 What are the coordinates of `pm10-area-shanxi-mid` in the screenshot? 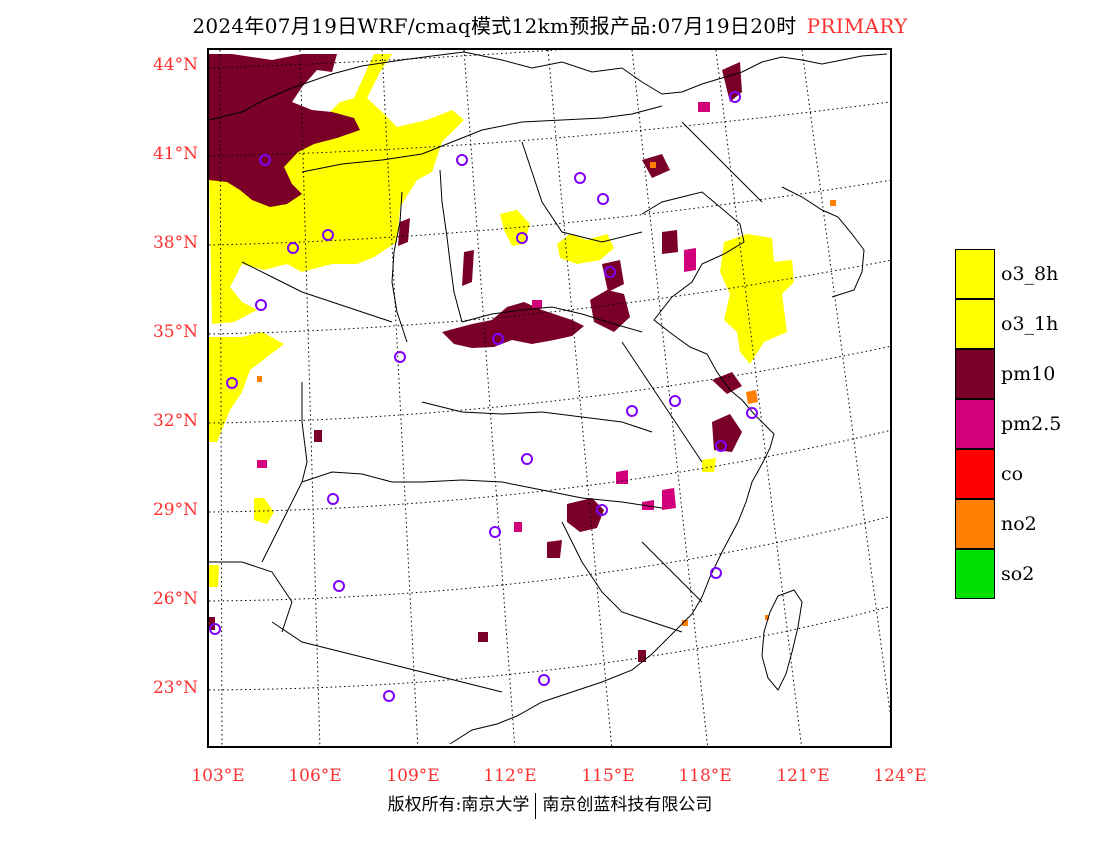 It's located at (468, 268).